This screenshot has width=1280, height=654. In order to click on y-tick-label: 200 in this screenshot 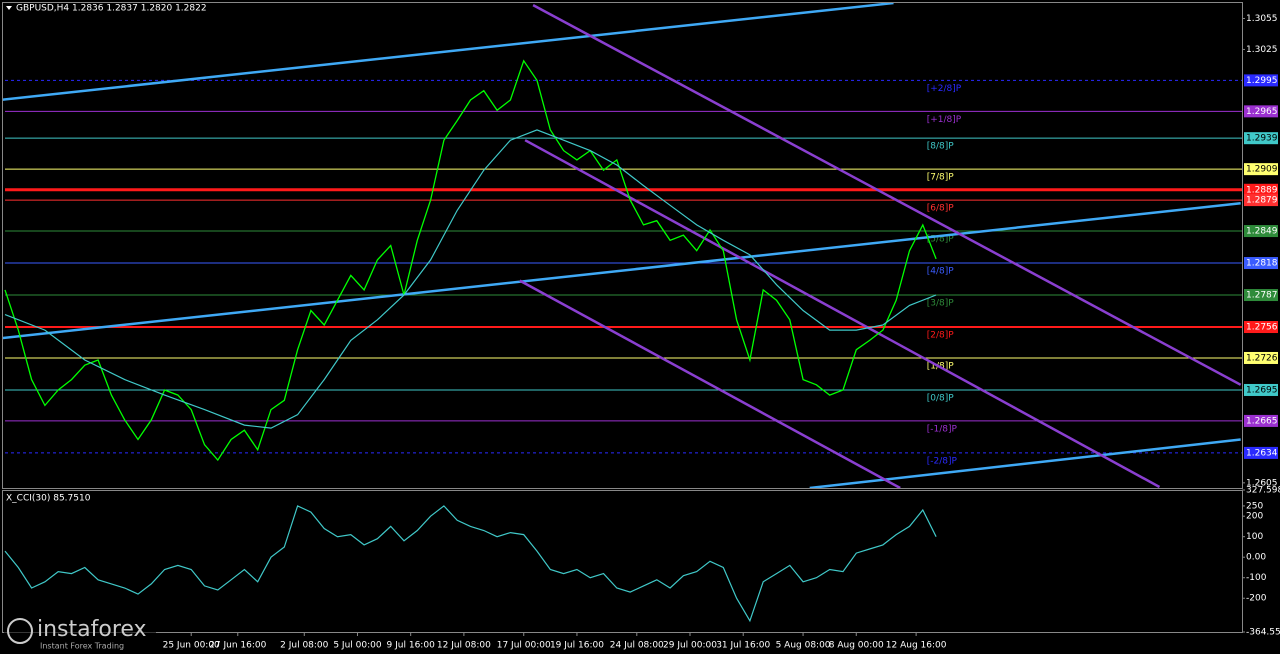, I will do `click(1254, 517)`.